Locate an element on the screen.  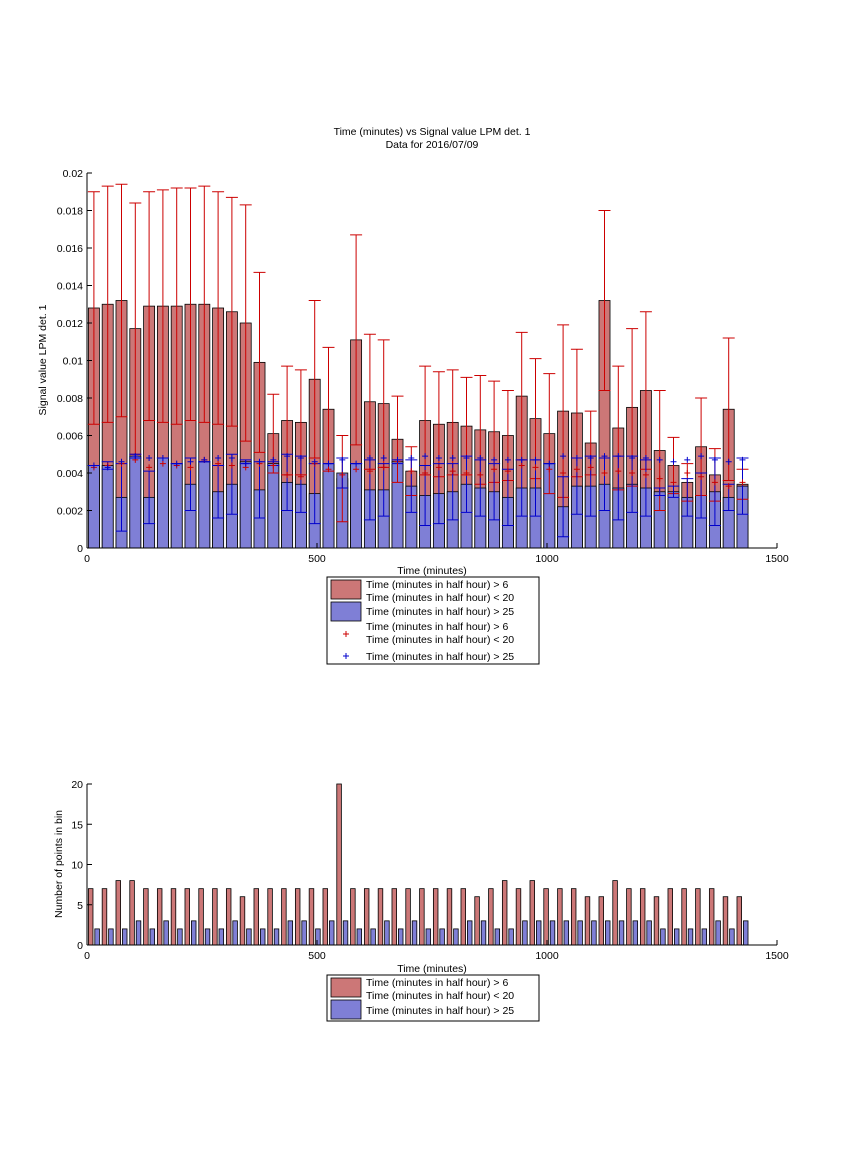
y-tick-label: 0.016 is located at coordinates (70, 249).